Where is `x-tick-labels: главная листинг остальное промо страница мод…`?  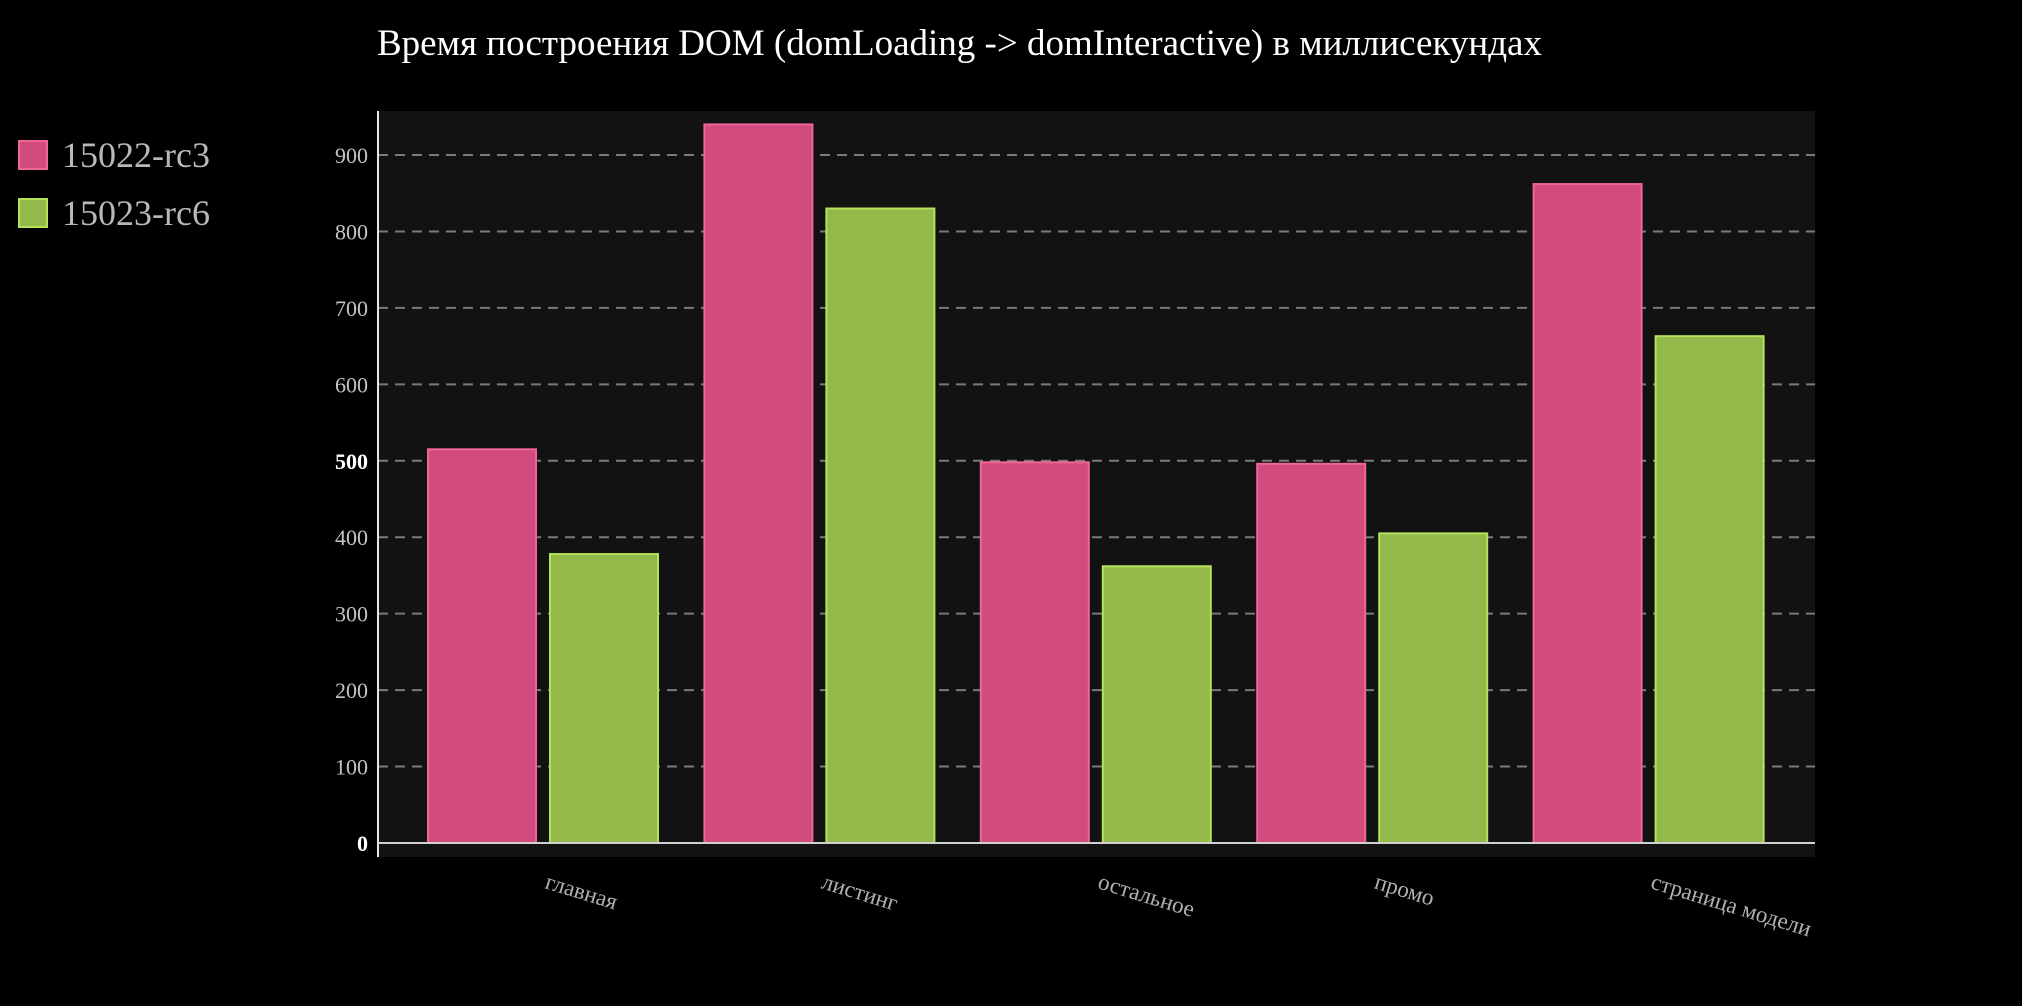 x-tick-labels: главная листинг остальное промо страница мод… is located at coordinates (1179, 905).